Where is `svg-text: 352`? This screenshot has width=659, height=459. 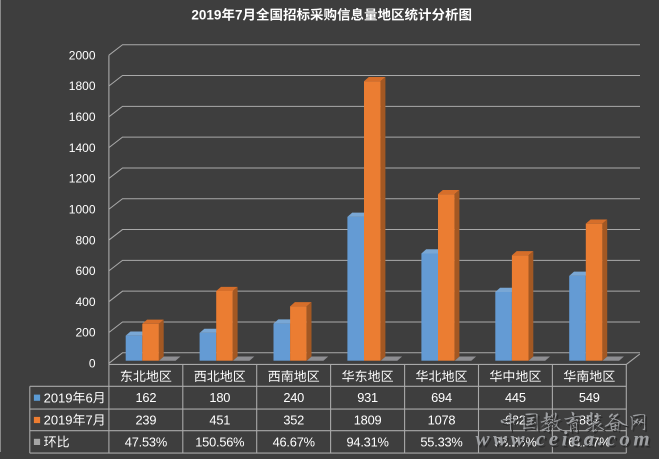 svg-text: 352 is located at coordinates (293, 419).